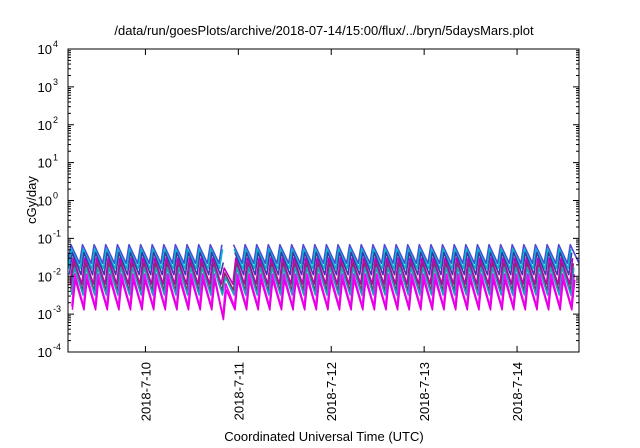 The image size is (640, 448). What do you see at coordinates (48, 200) in the screenshot?
I see `y-tick-label: 10⁰` at bounding box center [48, 200].